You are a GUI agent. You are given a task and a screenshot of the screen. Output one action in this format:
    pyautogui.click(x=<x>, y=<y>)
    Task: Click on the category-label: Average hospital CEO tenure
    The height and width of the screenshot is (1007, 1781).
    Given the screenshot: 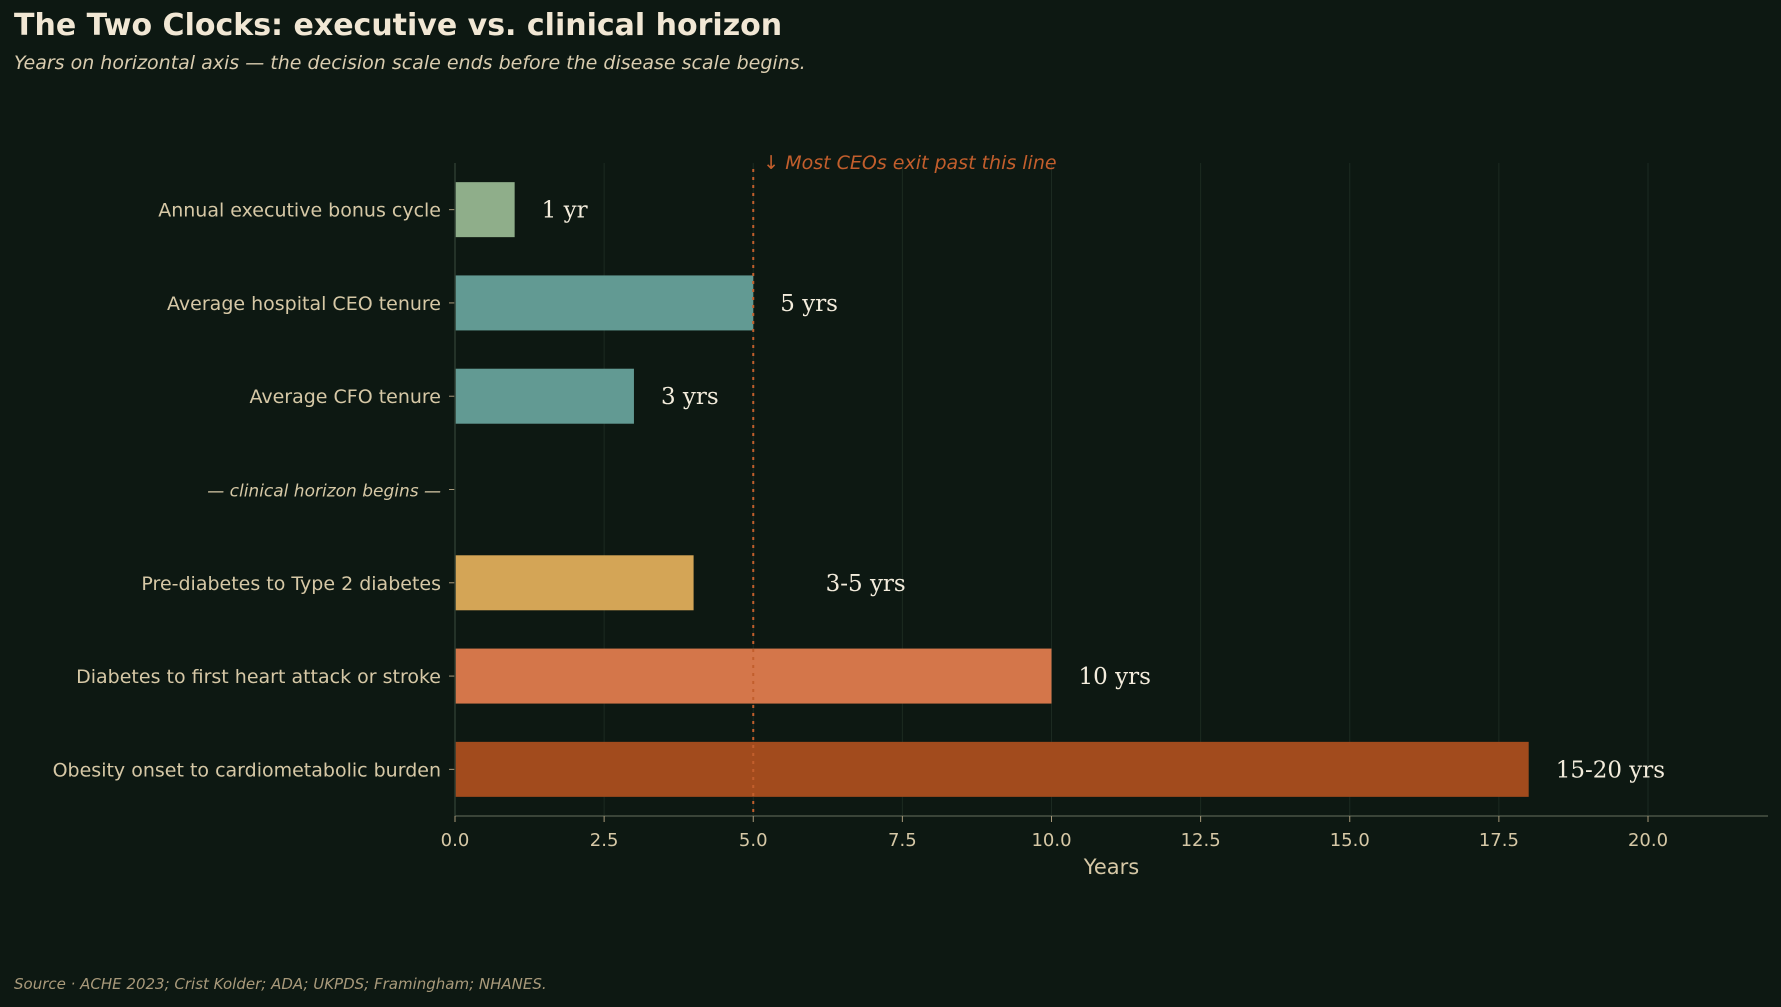 What is the action you would take?
    pyautogui.click(x=304, y=304)
    